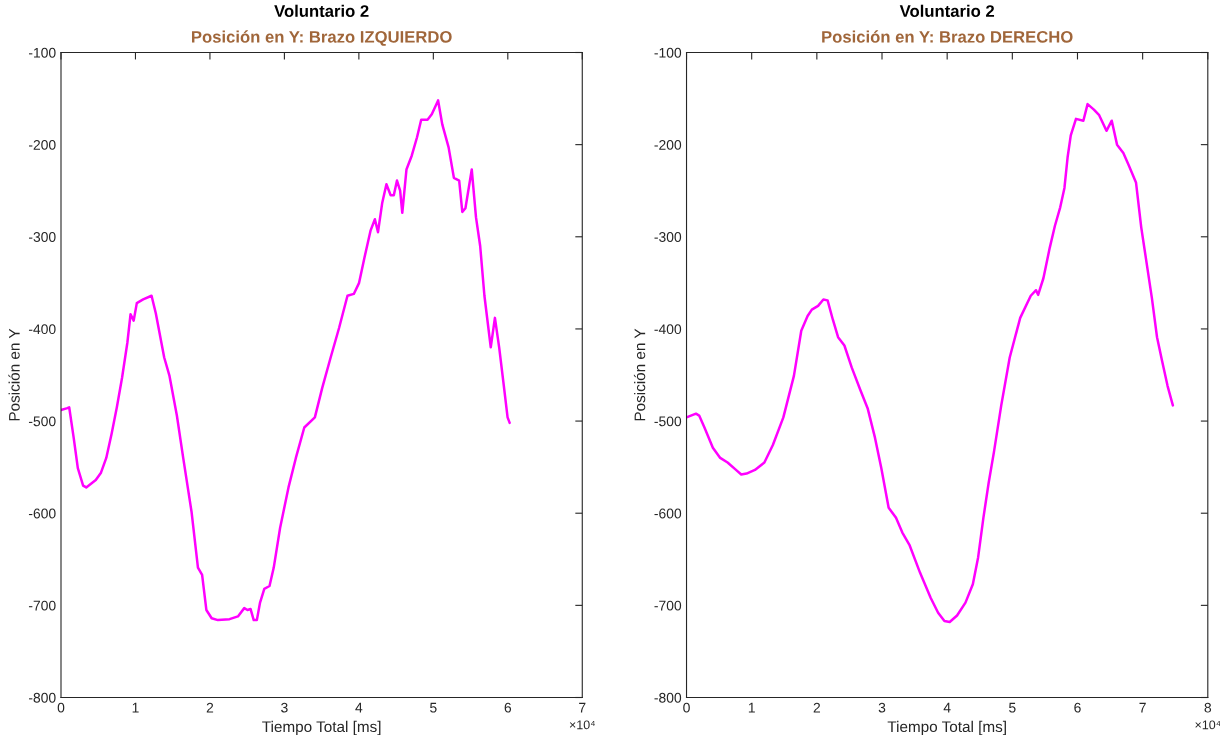 This screenshot has width=1220, height=750. I want to click on chart-subtitle: Posición en Y: Brazo DERECHO, so click(947, 36).